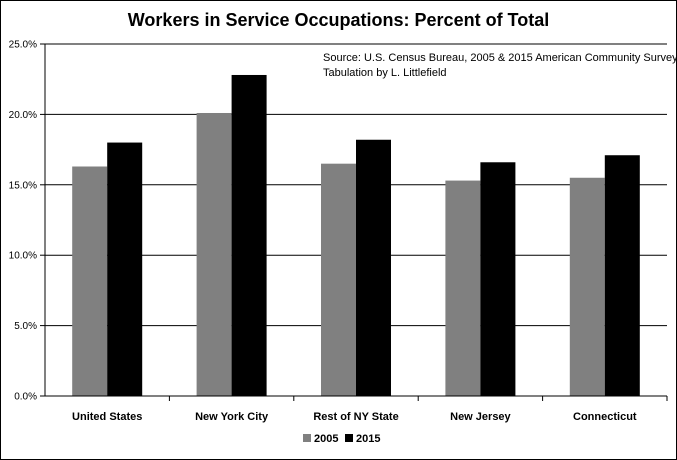 The height and width of the screenshot is (460, 677). What do you see at coordinates (385, 73) in the screenshot?
I see `source-note-line-2: Tabulation by L. Littlefield` at bounding box center [385, 73].